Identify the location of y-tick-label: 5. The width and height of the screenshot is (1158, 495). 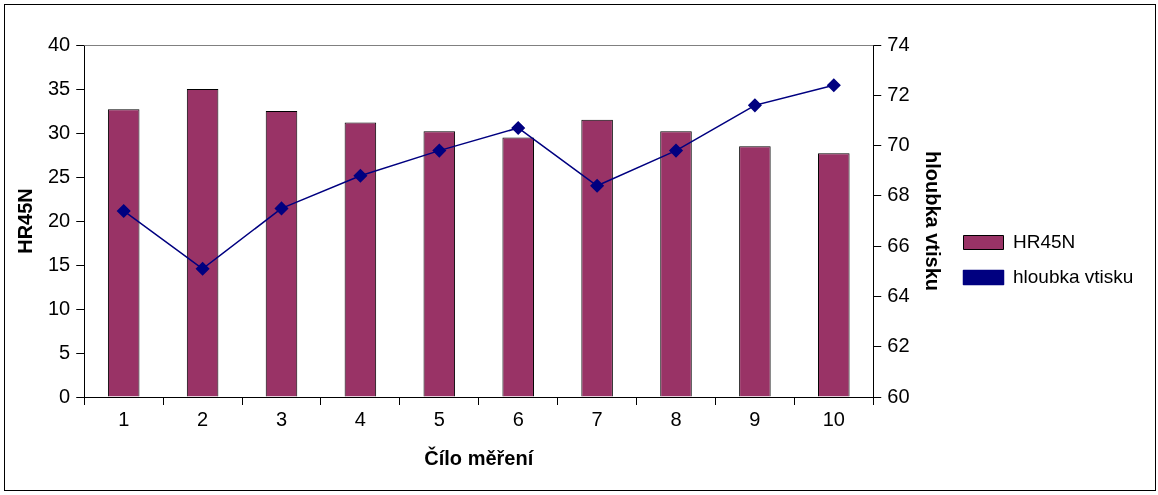
(65, 351).